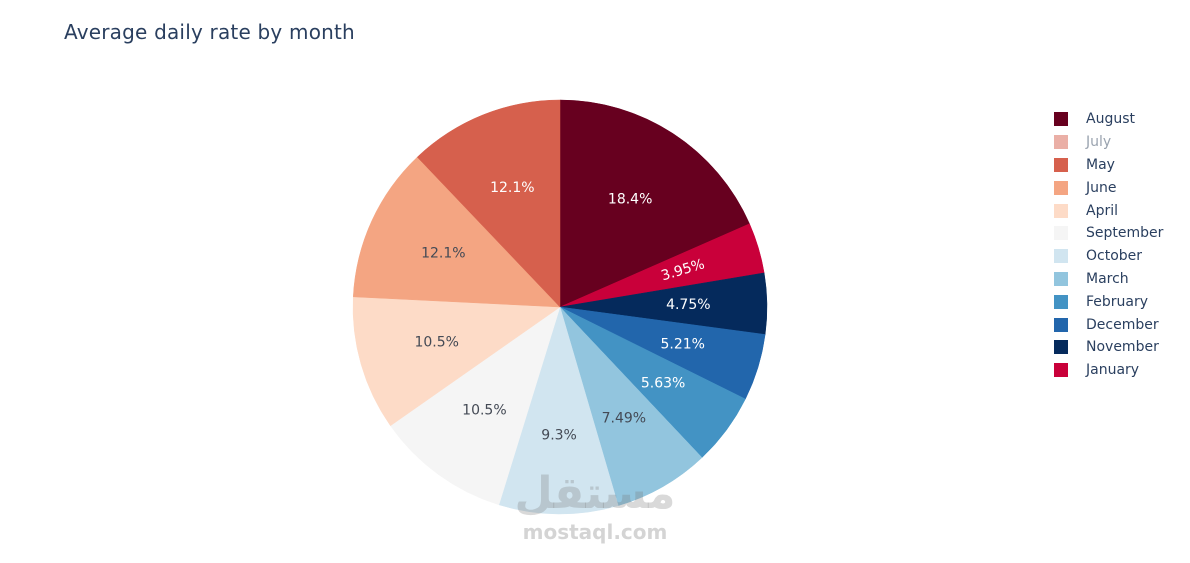  Describe the element at coordinates (1122, 324) in the screenshot. I see `legend-label: December` at that location.